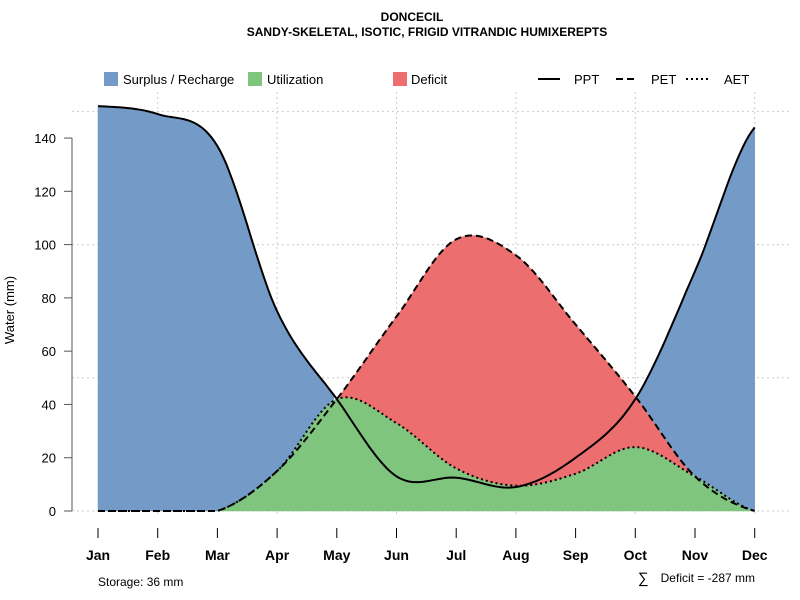 The width and height of the screenshot is (800, 600). What do you see at coordinates (643, 578) in the screenshot?
I see `sum-symbol: ∑` at bounding box center [643, 578].